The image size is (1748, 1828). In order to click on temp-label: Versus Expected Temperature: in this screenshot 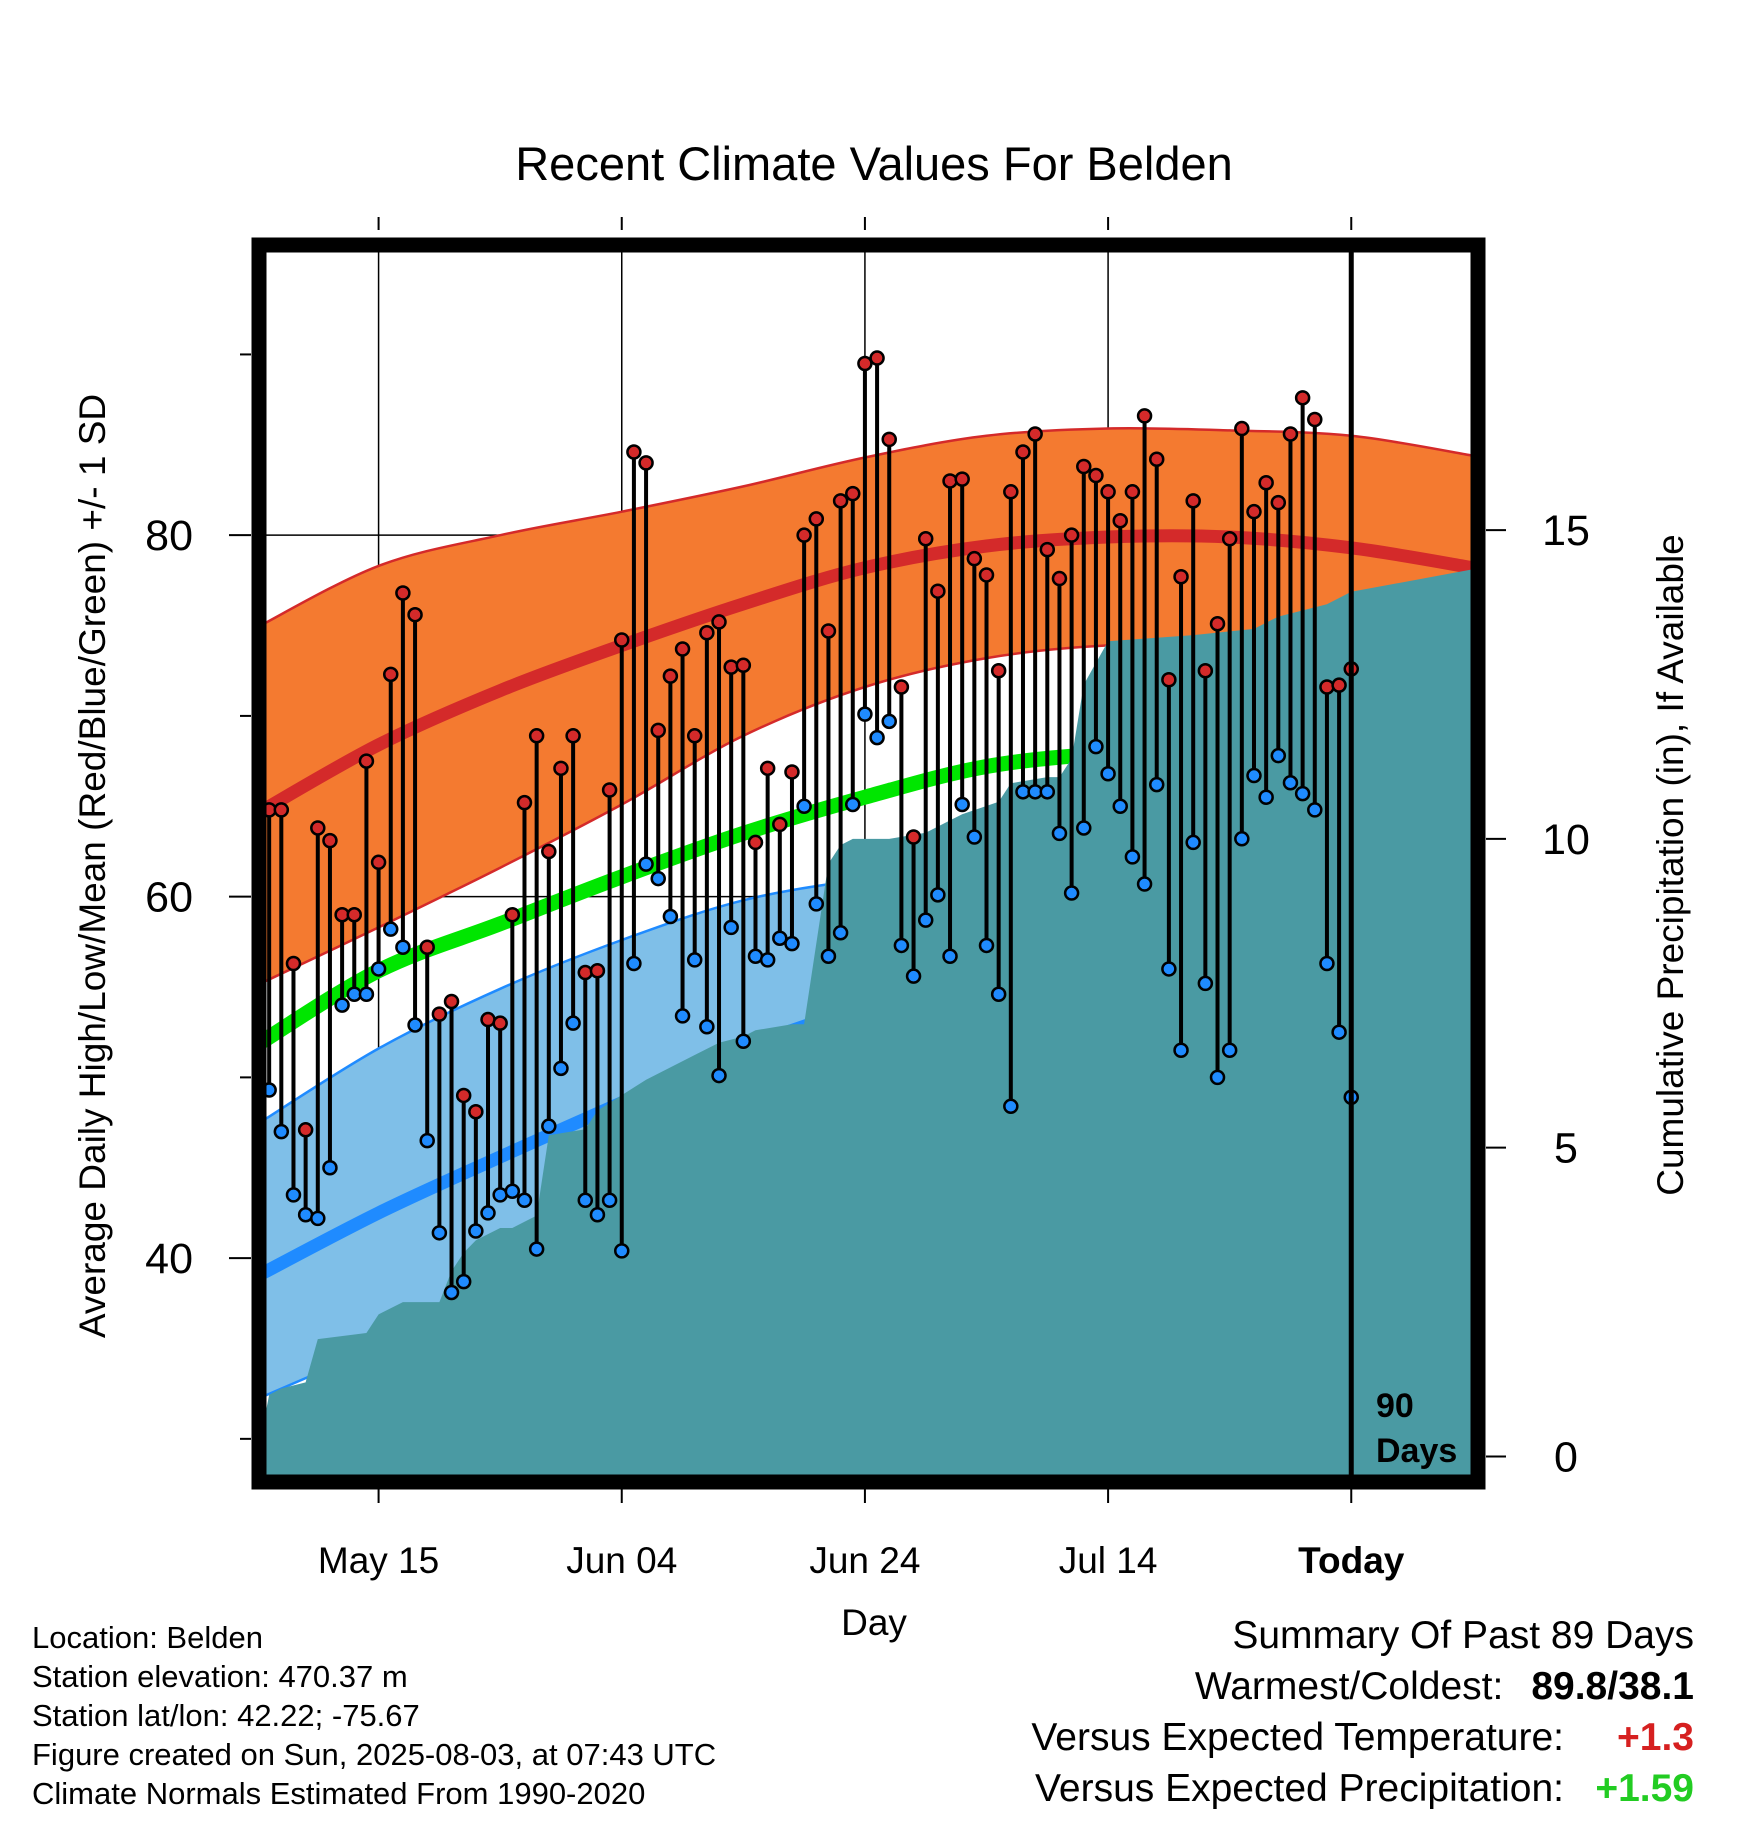, I will do `click(1297, 1737)`.